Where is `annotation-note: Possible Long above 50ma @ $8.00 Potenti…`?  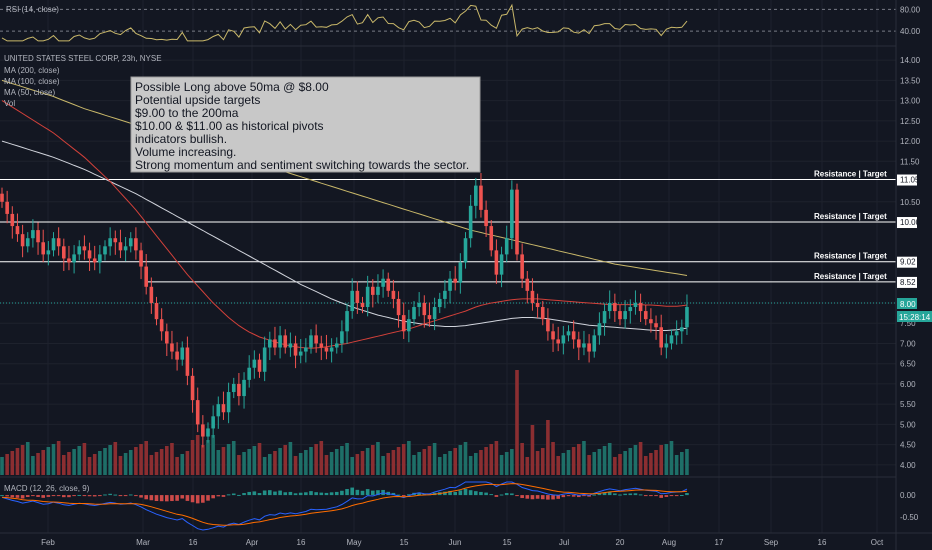
annotation-note: Possible Long above 50ma @ $8.00 Potenti… is located at coordinates (305, 124).